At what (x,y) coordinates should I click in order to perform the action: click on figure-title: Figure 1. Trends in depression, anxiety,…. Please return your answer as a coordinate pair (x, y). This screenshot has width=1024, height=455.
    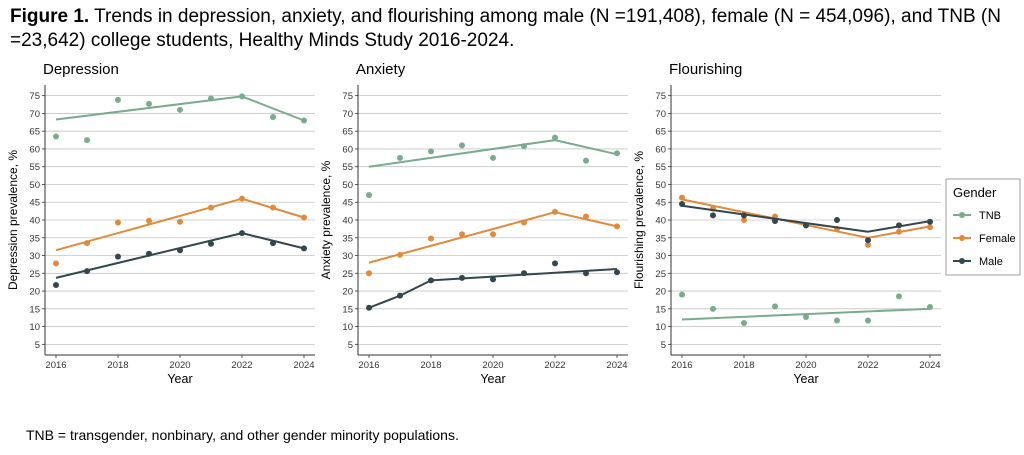
    Looking at the image, I should click on (512, 29).